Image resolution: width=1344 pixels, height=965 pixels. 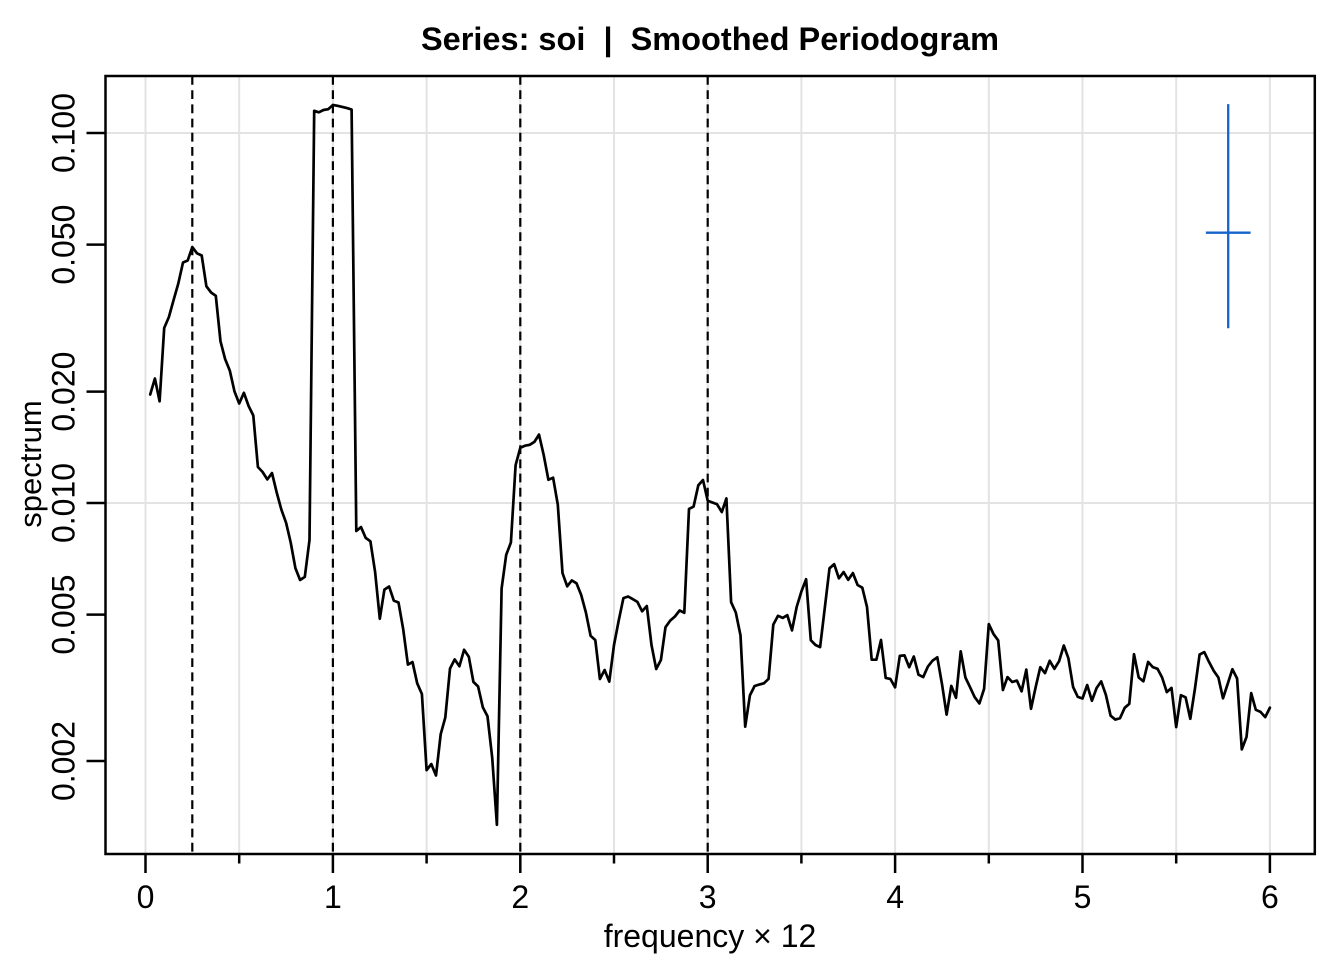 I want to click on svg-text: 3, so click(x=708, y=897).